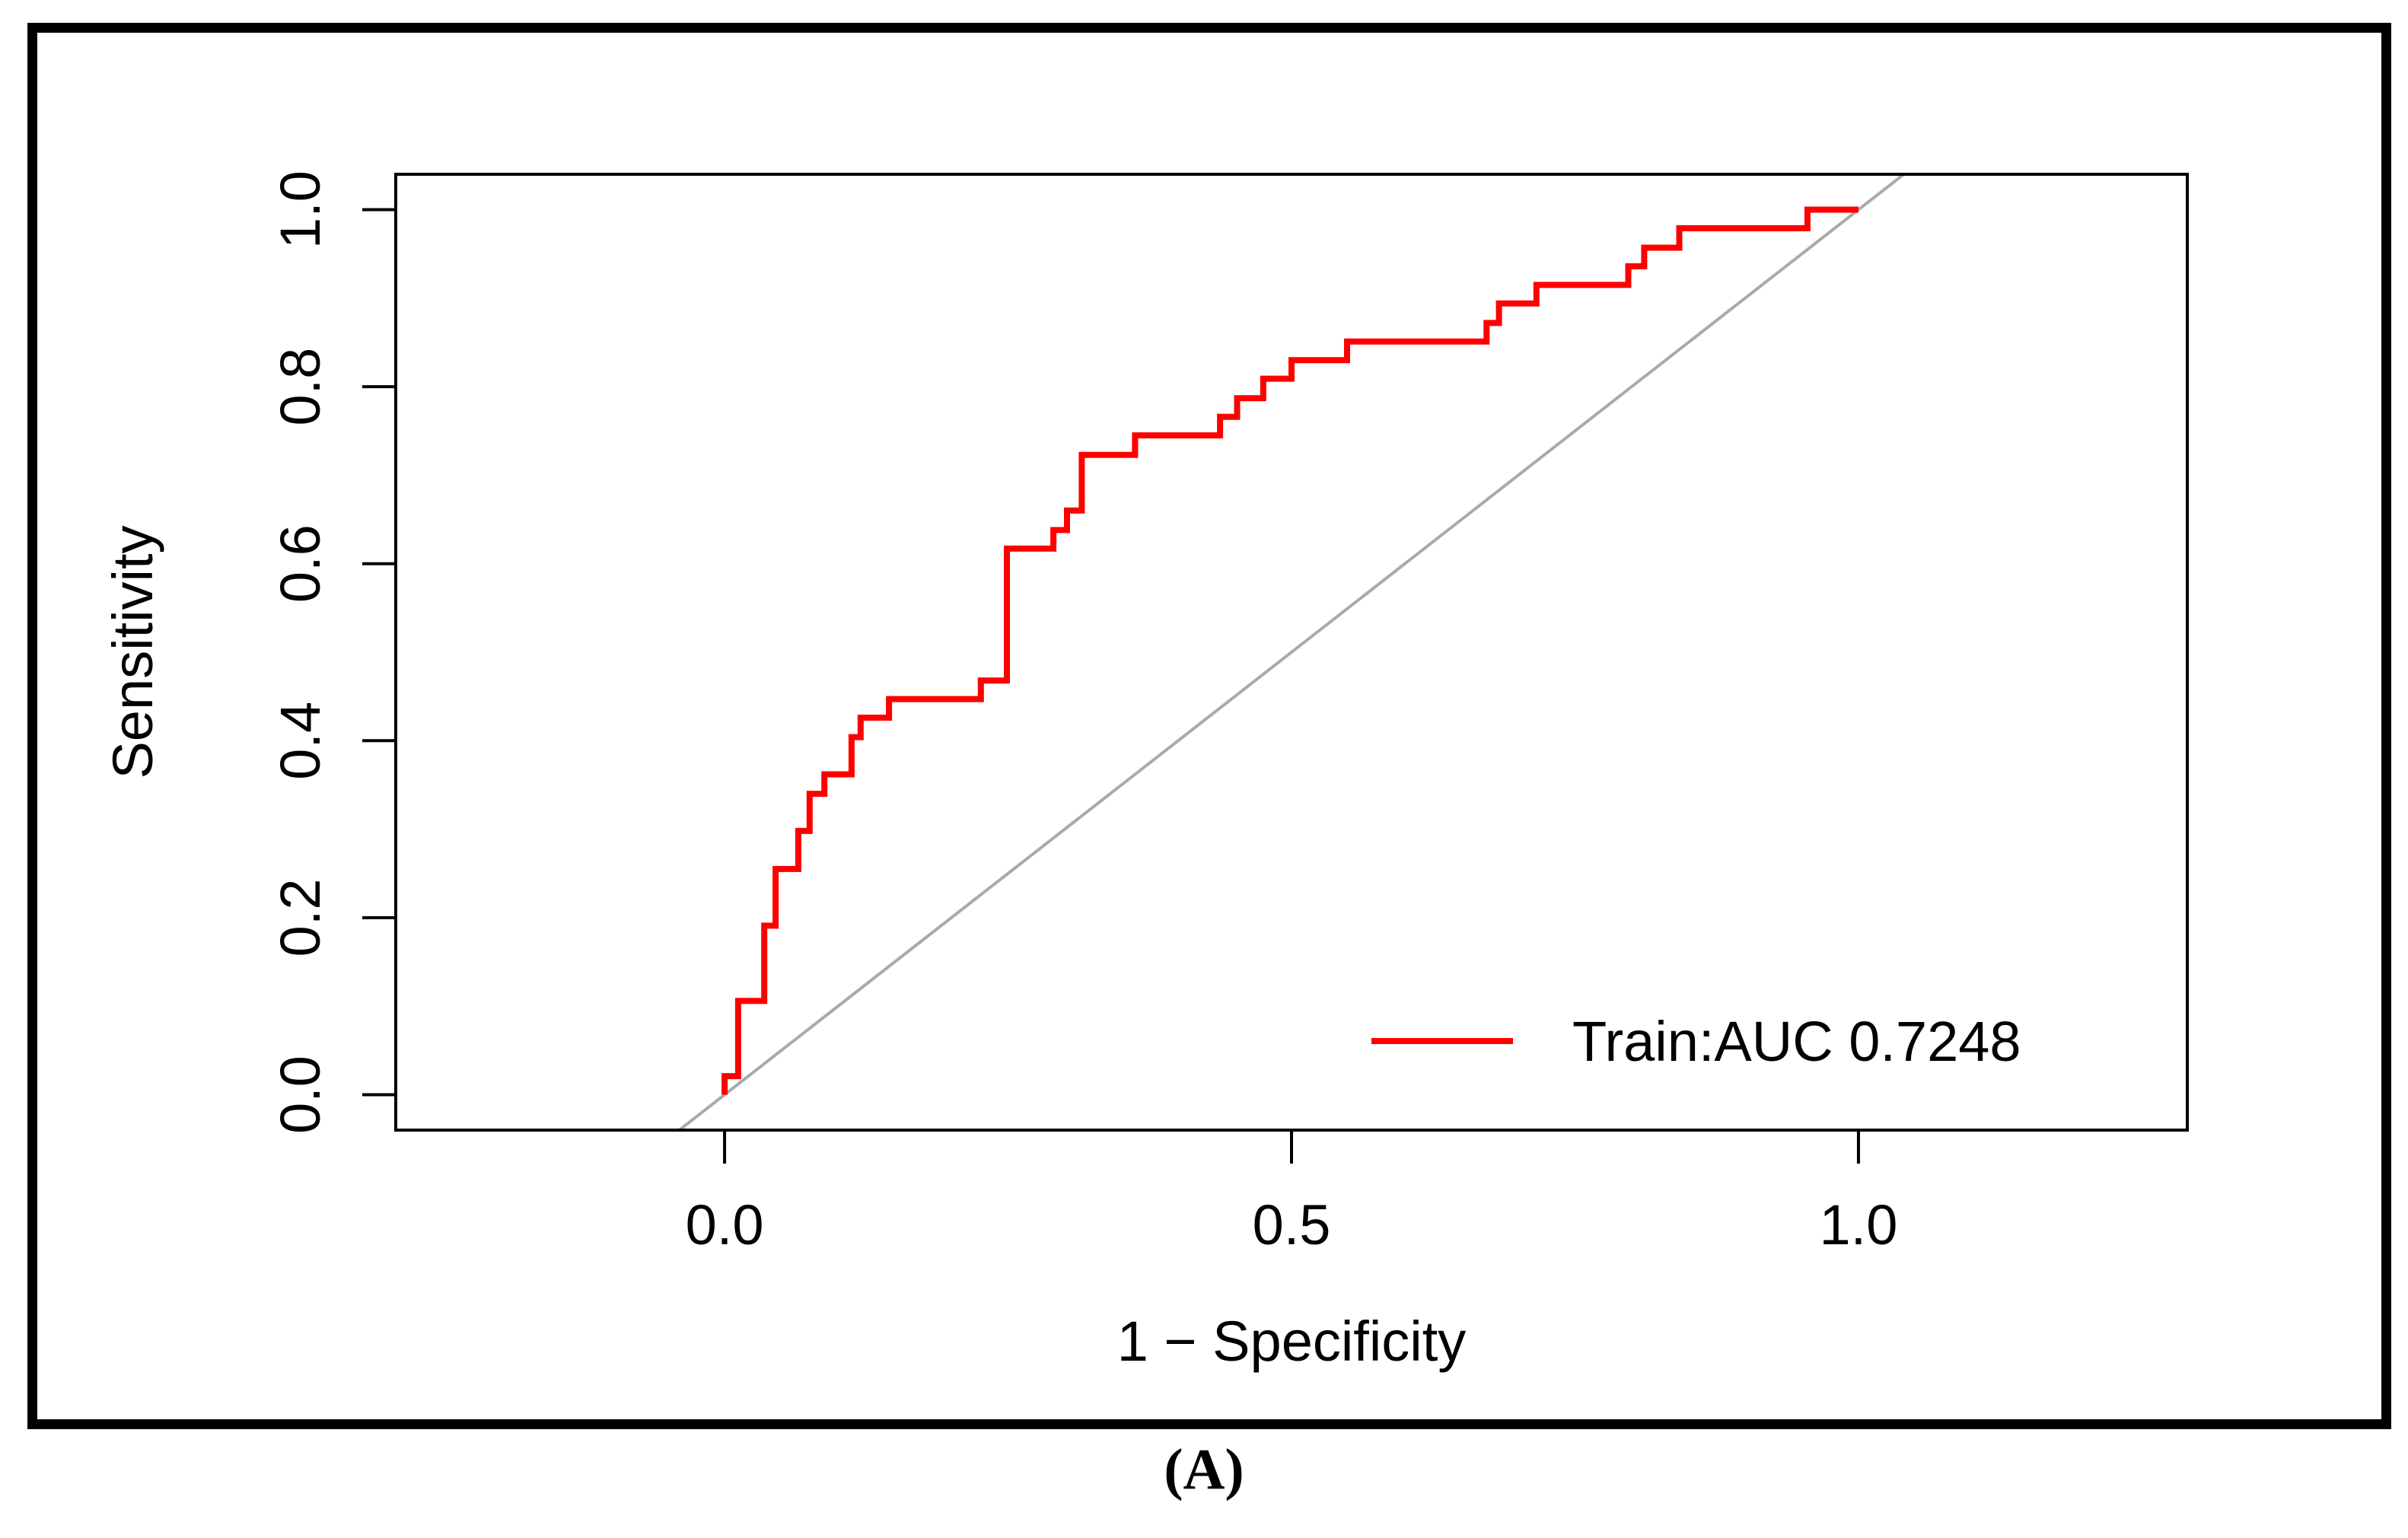  What do you see at coordinates (1291, 1192) in the screenshot?
I see `x-axis: 0.0 0.5 1.0` at bounding box center [1291, 1192].